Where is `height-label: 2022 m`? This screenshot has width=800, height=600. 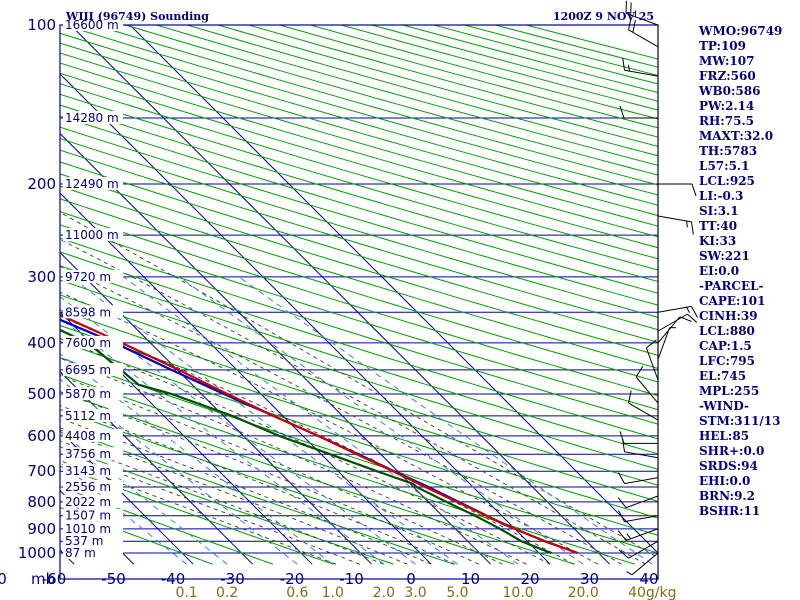 height-label: 2022 m is located at coordinates (88, 502).